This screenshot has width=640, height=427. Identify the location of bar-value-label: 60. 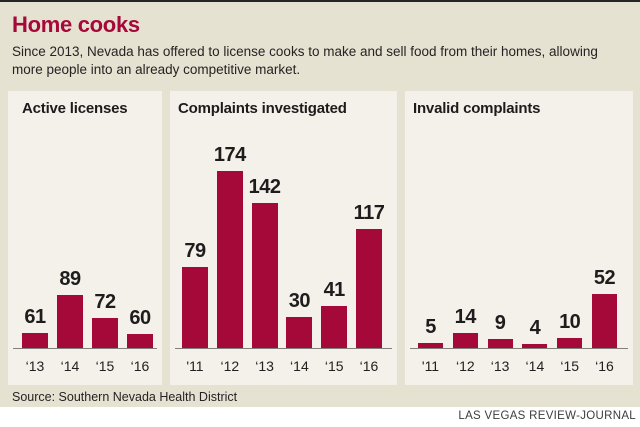
(140, 318).